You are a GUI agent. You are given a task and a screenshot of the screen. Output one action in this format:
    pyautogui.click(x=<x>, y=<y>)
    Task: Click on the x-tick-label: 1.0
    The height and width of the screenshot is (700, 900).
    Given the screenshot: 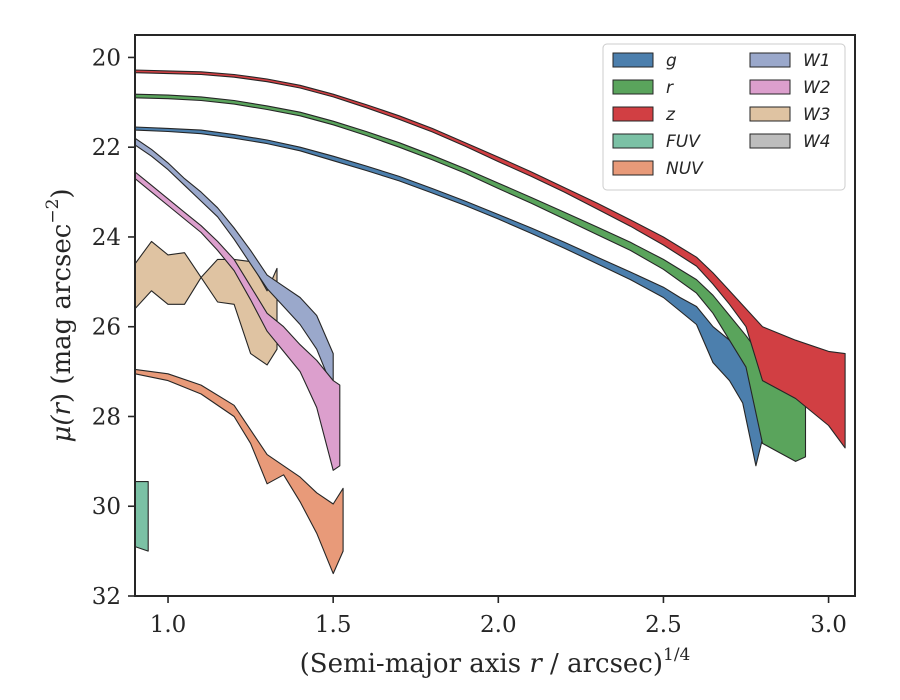 What is the action you would take?
    pyautogui.click(x=168, y=625)
    